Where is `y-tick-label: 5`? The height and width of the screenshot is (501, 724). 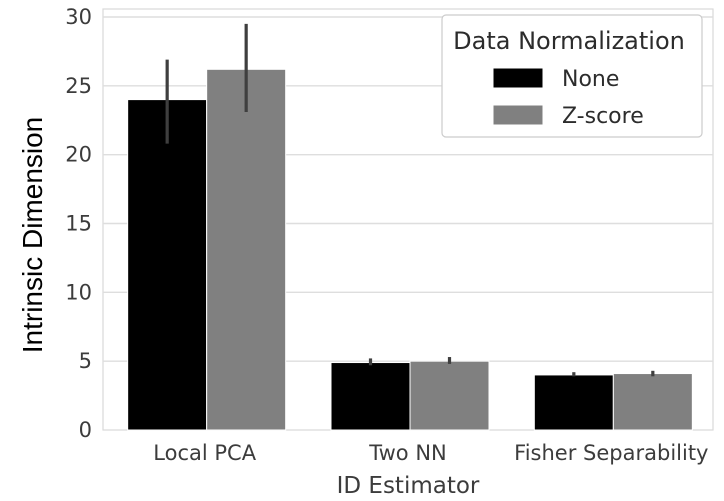 y-tick-label: 5 is located at coordinates (85, 361).